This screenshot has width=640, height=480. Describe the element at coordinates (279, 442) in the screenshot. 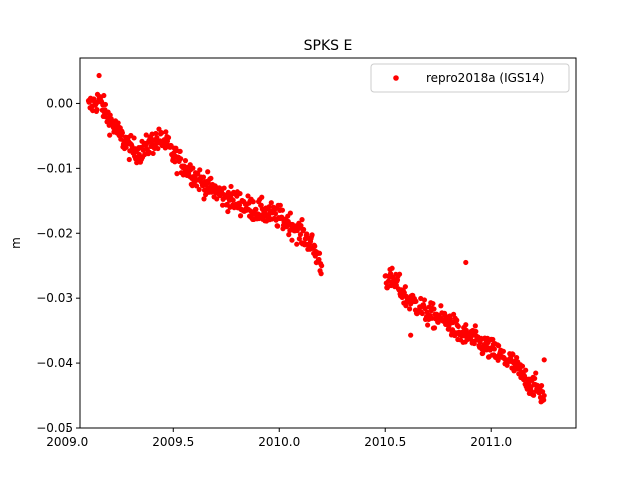

I see `x-tick-label: 2010.0` at that location.